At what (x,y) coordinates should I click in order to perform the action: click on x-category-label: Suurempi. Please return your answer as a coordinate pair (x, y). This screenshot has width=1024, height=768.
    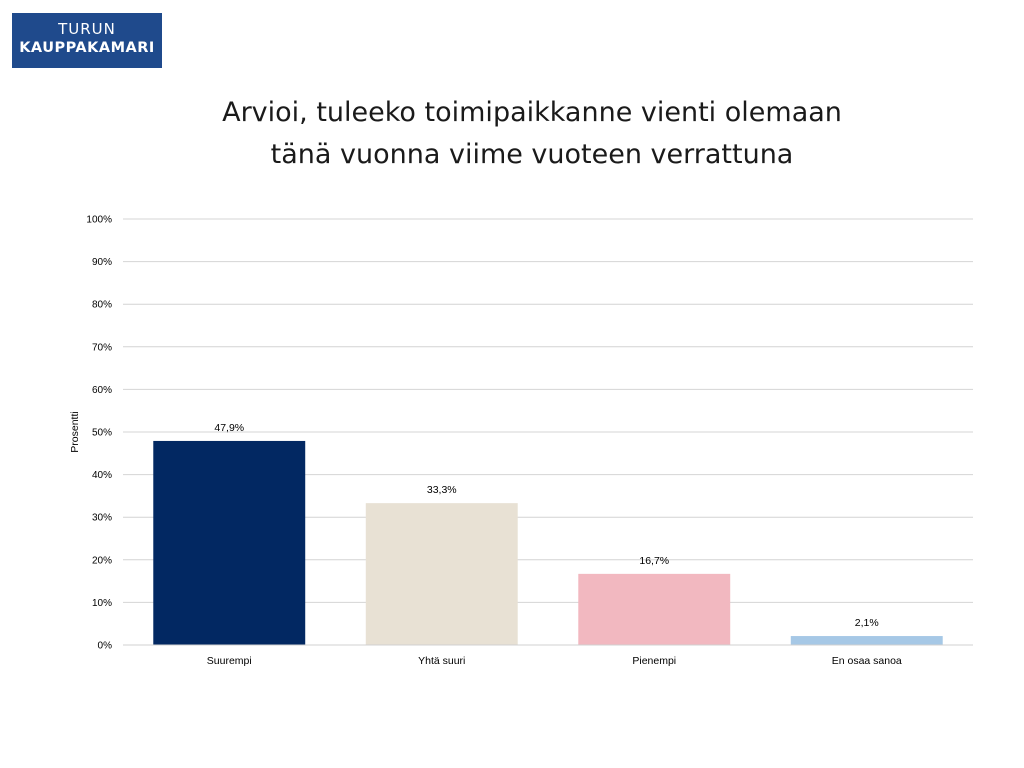
    Looking at the image, I should click on (229, 661).